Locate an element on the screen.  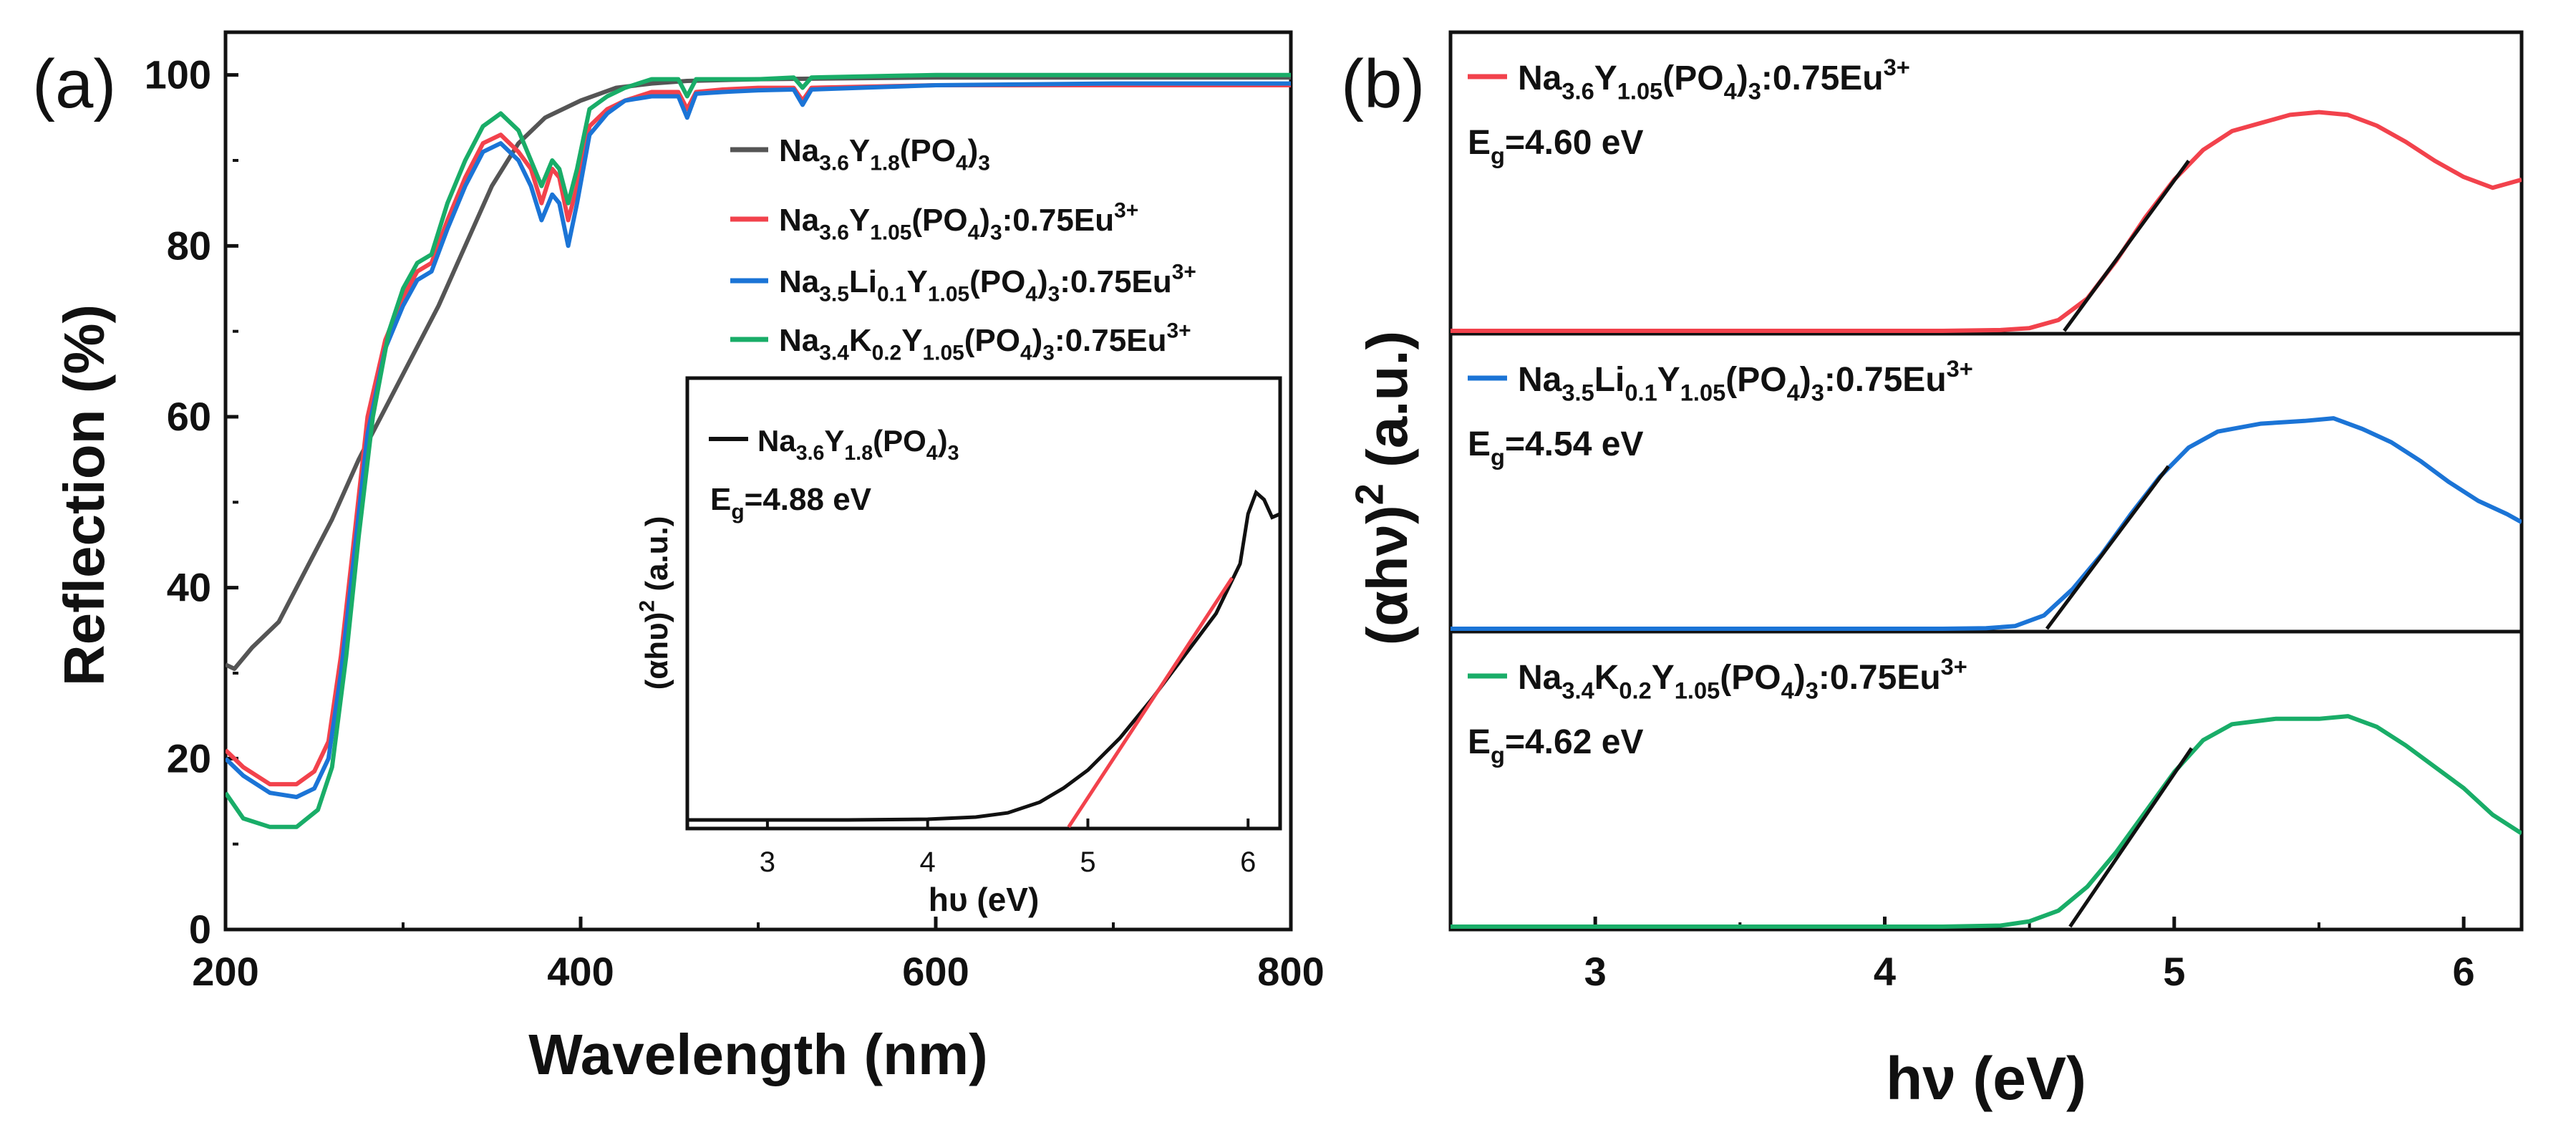
subplot-fit-line-blue is located at coordinates (2107, 547).